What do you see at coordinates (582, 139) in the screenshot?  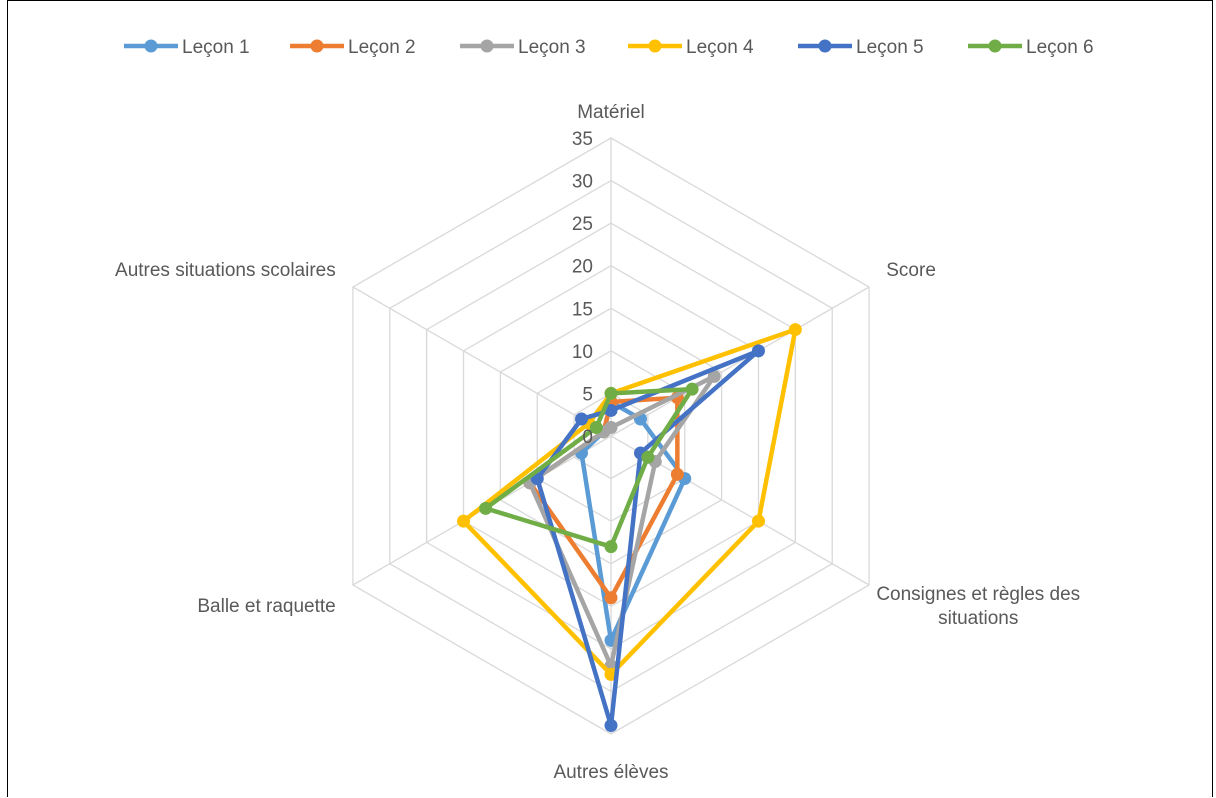 I see `tick-label: 35` at bounding box center [582, 139].